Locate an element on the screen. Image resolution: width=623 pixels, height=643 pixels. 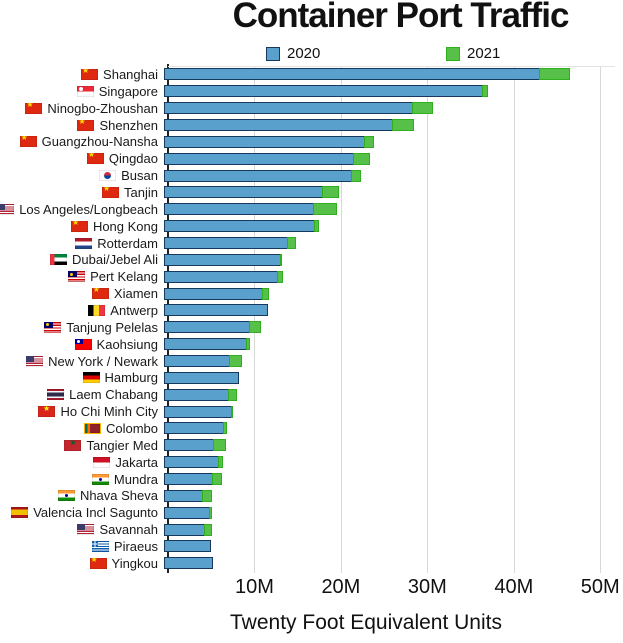
port-label: Qingdao is located at coordinates (81, 158).